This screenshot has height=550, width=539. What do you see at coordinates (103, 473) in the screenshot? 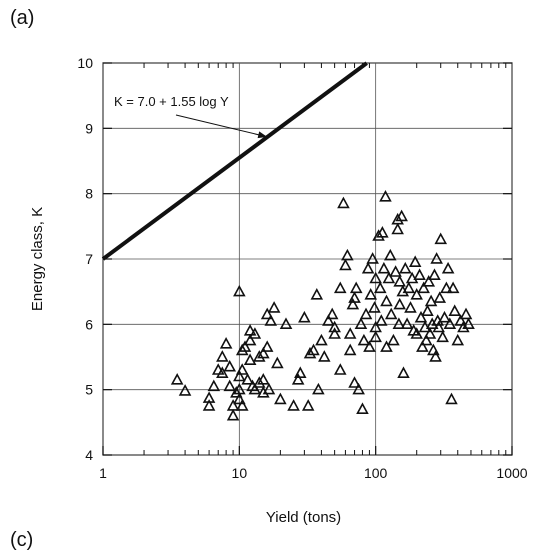
I see `x-tick-label: 1` at bounding box center [103, 473].